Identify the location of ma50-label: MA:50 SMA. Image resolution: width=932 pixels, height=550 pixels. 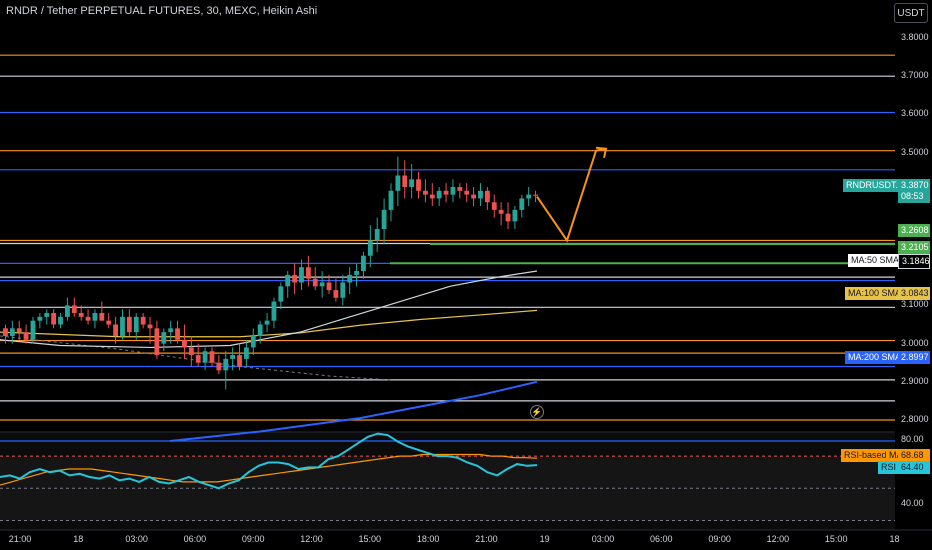
(875, 260).